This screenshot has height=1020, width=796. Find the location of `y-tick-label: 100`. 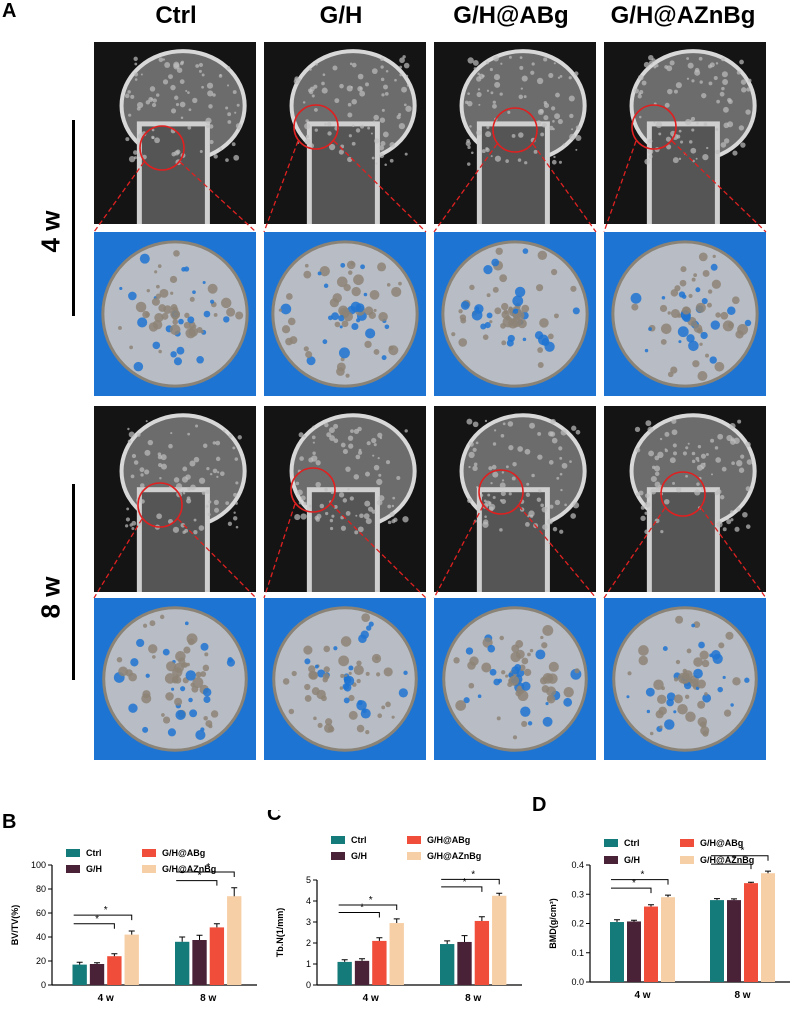

y-tick-label: 100 is located at coordinates (38, 865).